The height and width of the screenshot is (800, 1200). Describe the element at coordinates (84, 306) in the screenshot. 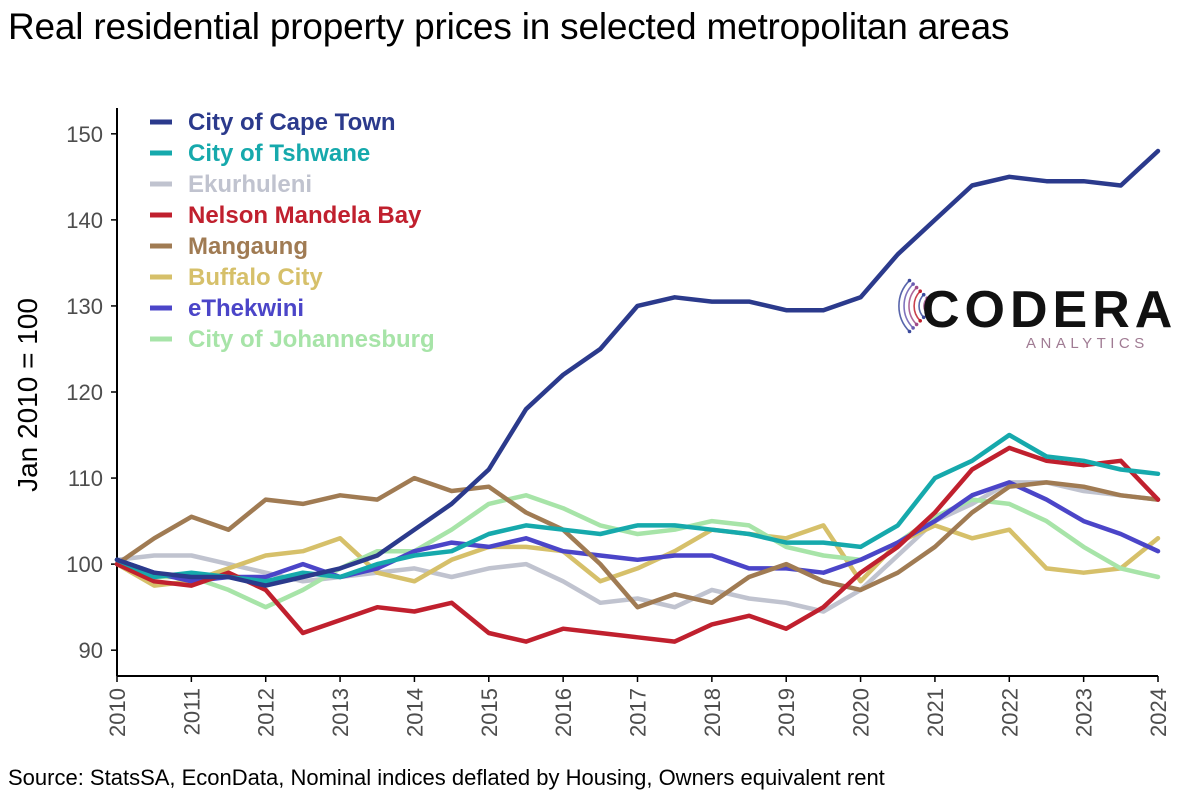

I see `y-tick-label: 130` at that location.